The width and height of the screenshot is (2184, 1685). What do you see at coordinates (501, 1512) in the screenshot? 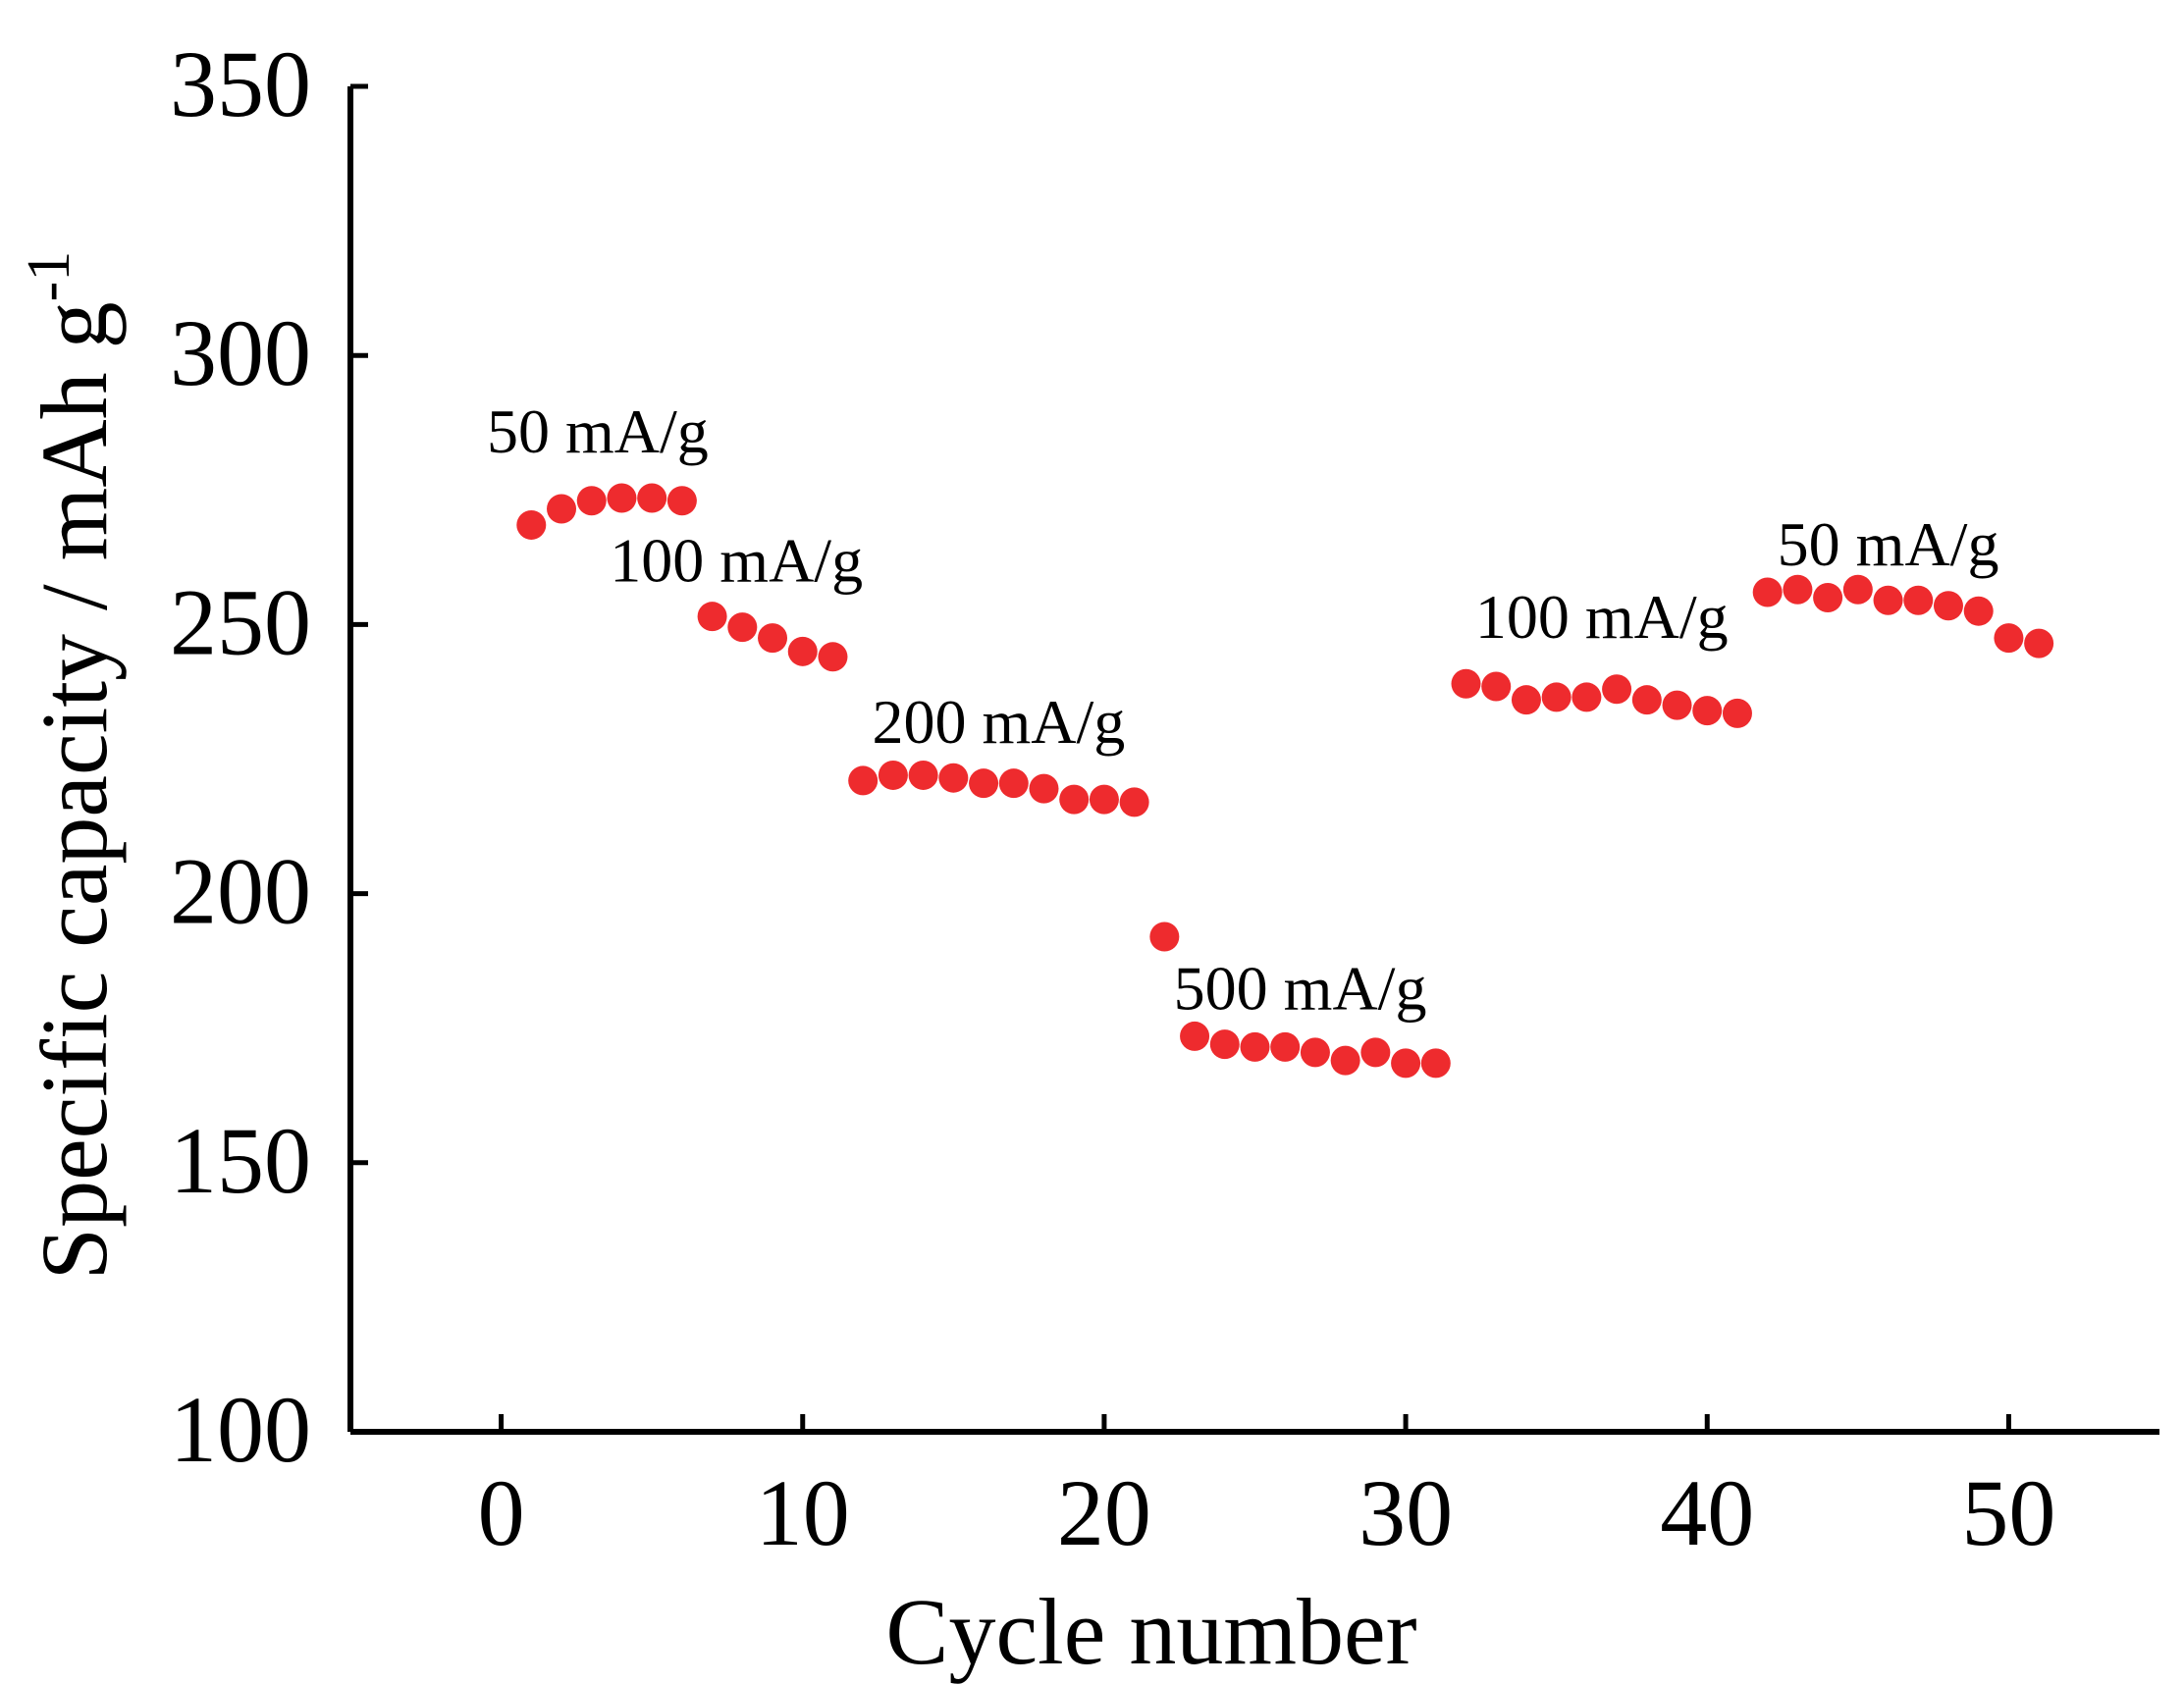
I see `x-tick-label: 0` at bounding box center [501, 1512].